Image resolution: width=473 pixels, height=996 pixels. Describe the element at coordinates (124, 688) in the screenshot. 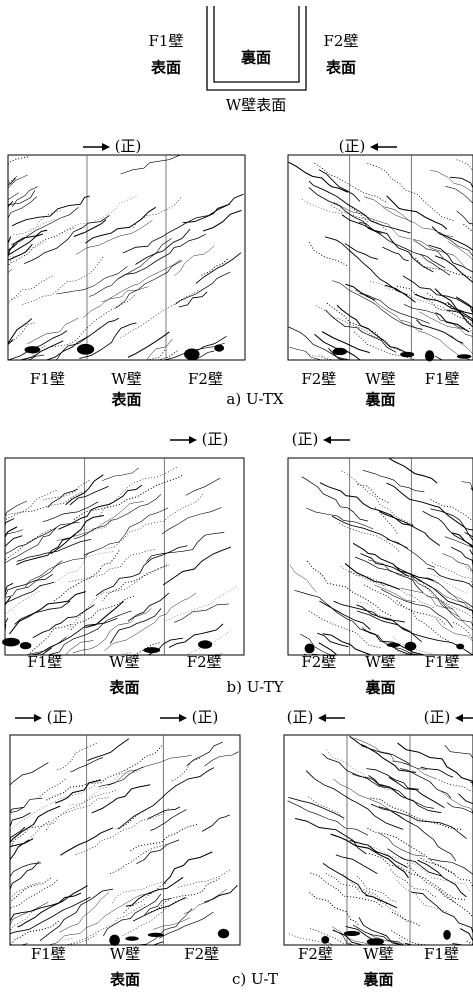

I see `face-label: 表面` at that location.